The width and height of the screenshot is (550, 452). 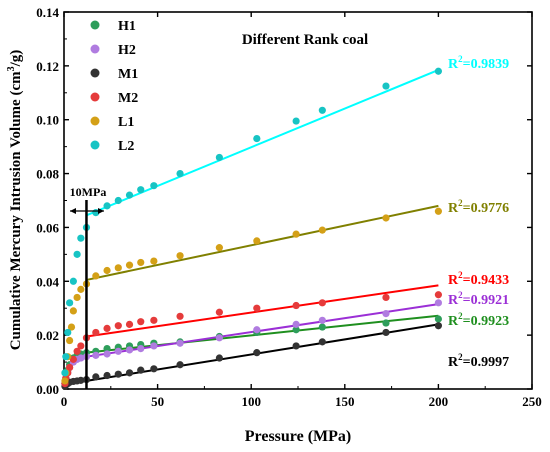 What do you see at coordinates (439, 401) in the screenshot?
I see `x-tick-label: 200` at bounding box center [439, 401].